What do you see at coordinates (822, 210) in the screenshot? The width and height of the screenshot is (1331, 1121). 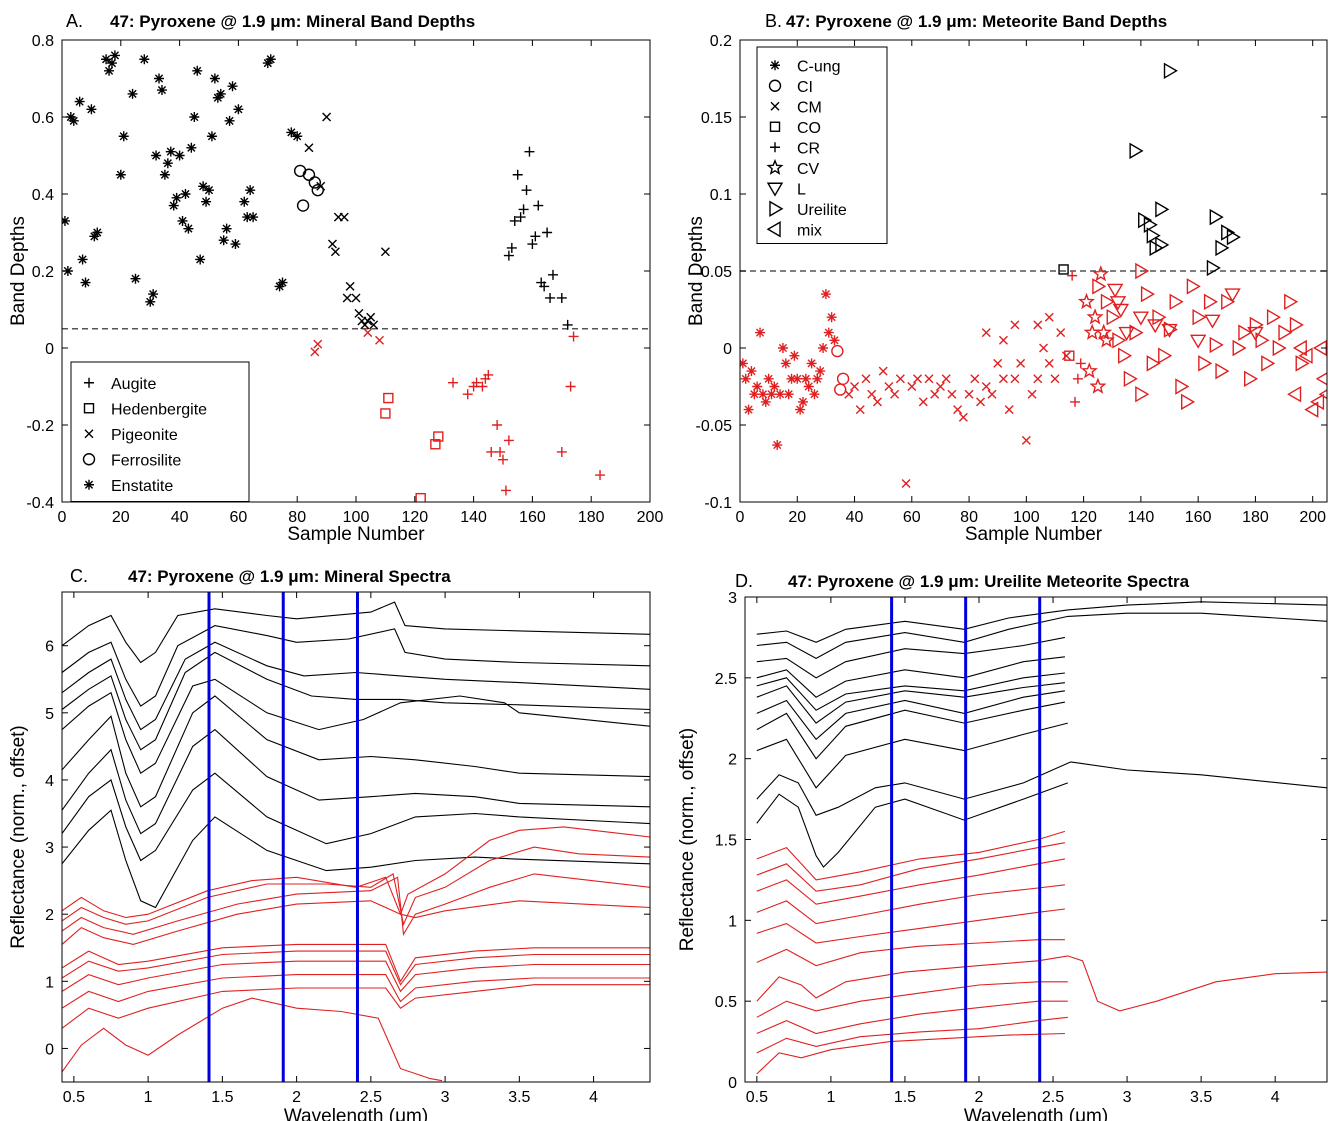 I see `legend-label: Ureilite` at bounding box center [822, 210].